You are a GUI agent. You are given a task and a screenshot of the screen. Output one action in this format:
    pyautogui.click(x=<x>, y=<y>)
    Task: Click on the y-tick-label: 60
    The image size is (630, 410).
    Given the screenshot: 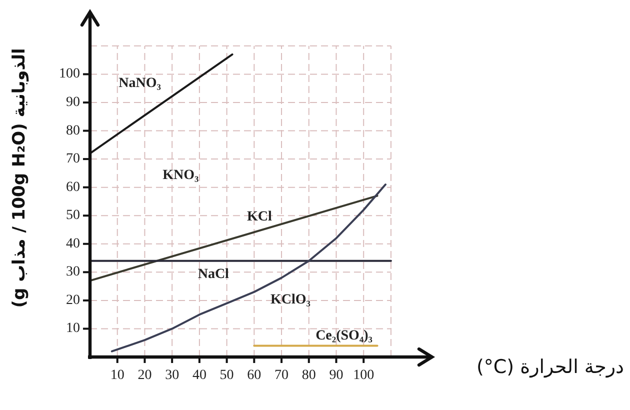 What is the action you would take?
    pyautogui.click(x=73, y=187)
    